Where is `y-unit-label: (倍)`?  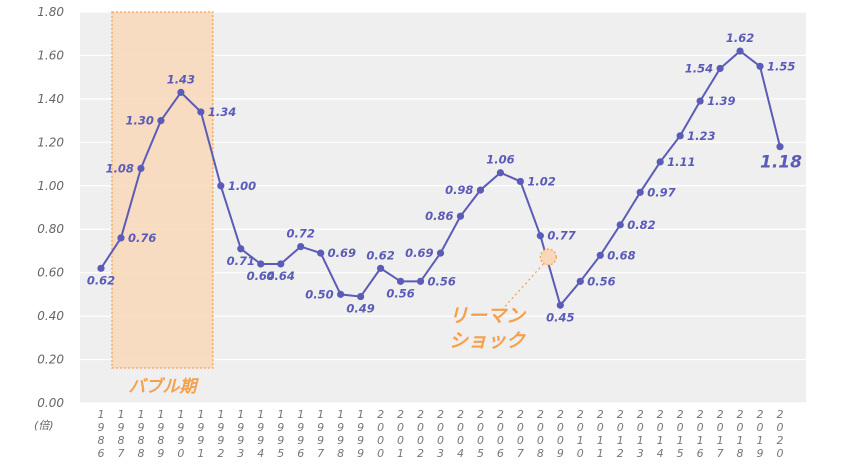
y-unit-label: (倍) is located at coordinates (44, 425).